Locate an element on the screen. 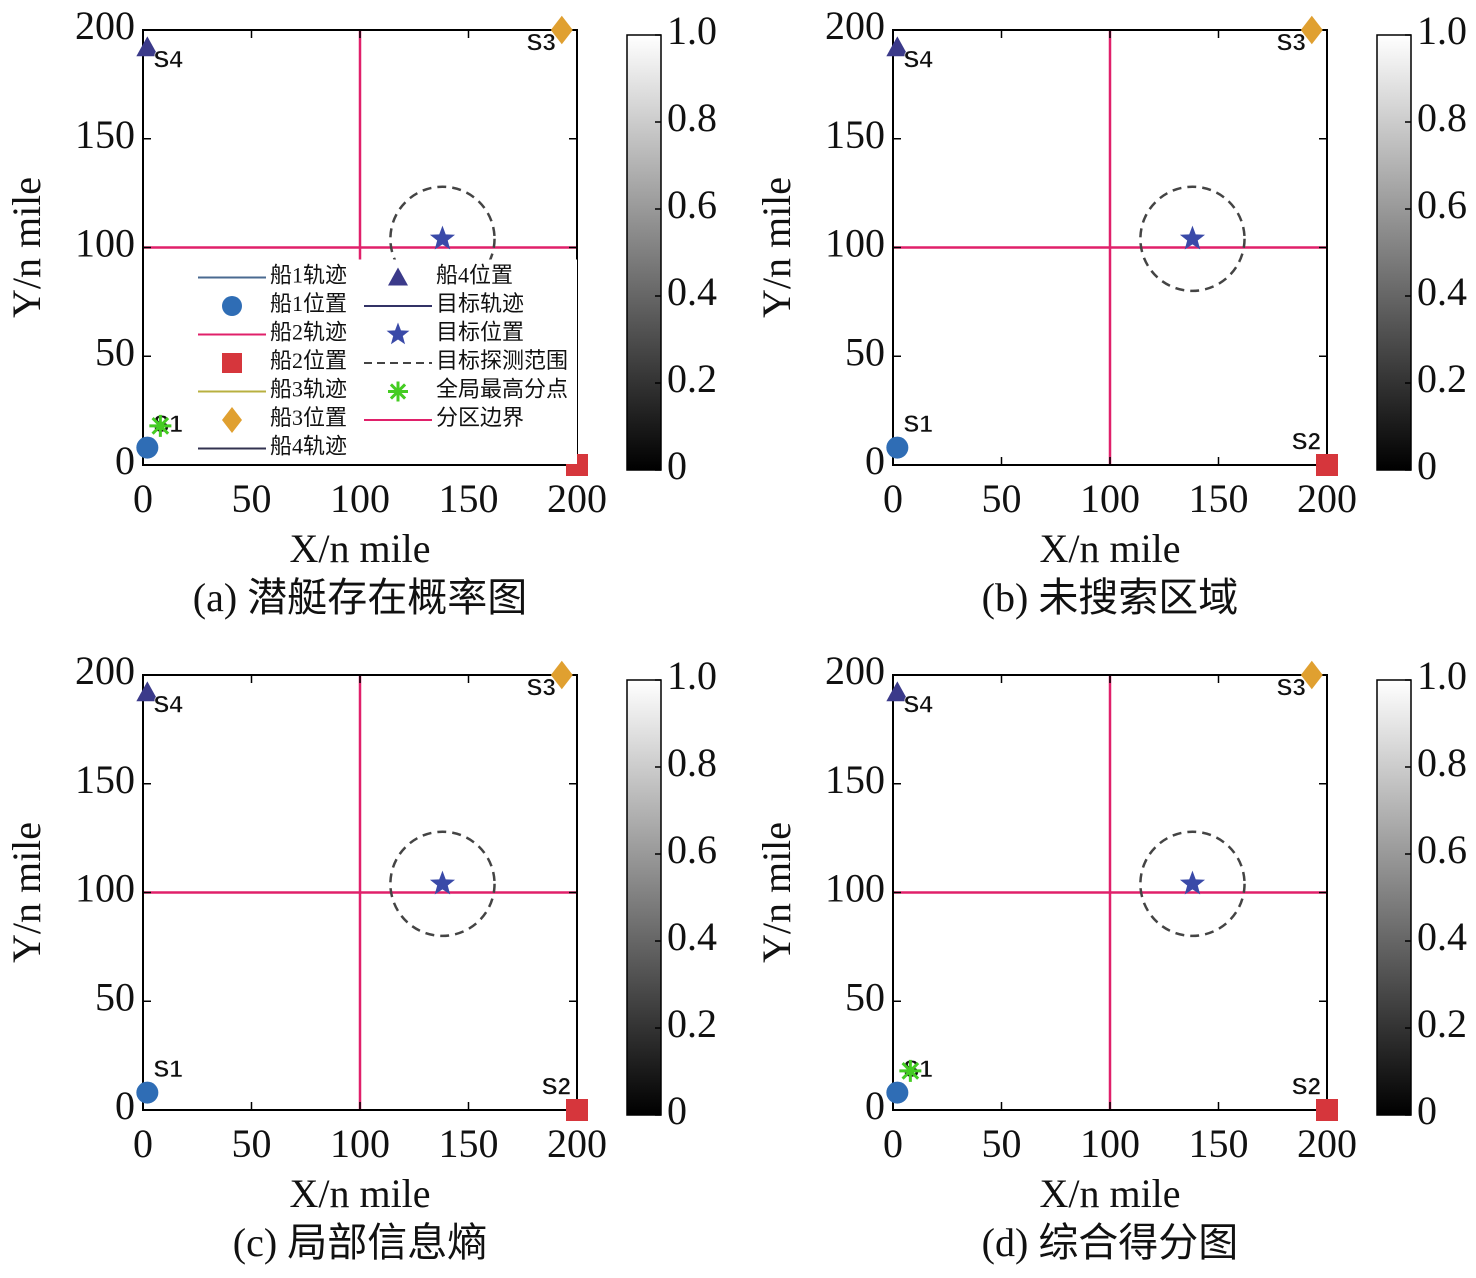 This screenshot has width=1476, height=1278. legend-box is located at coordinates (383, 361).